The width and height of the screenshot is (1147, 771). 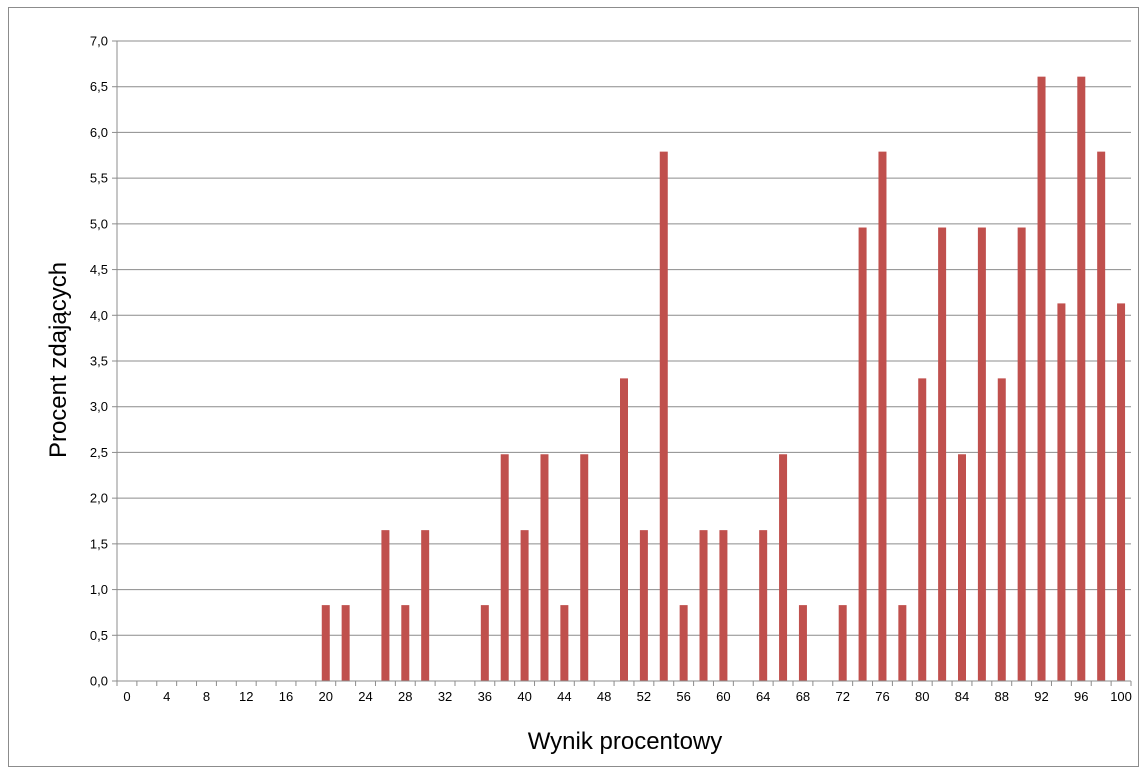 I want to click on x-tick-label: 84, so click(x=962, y=696).